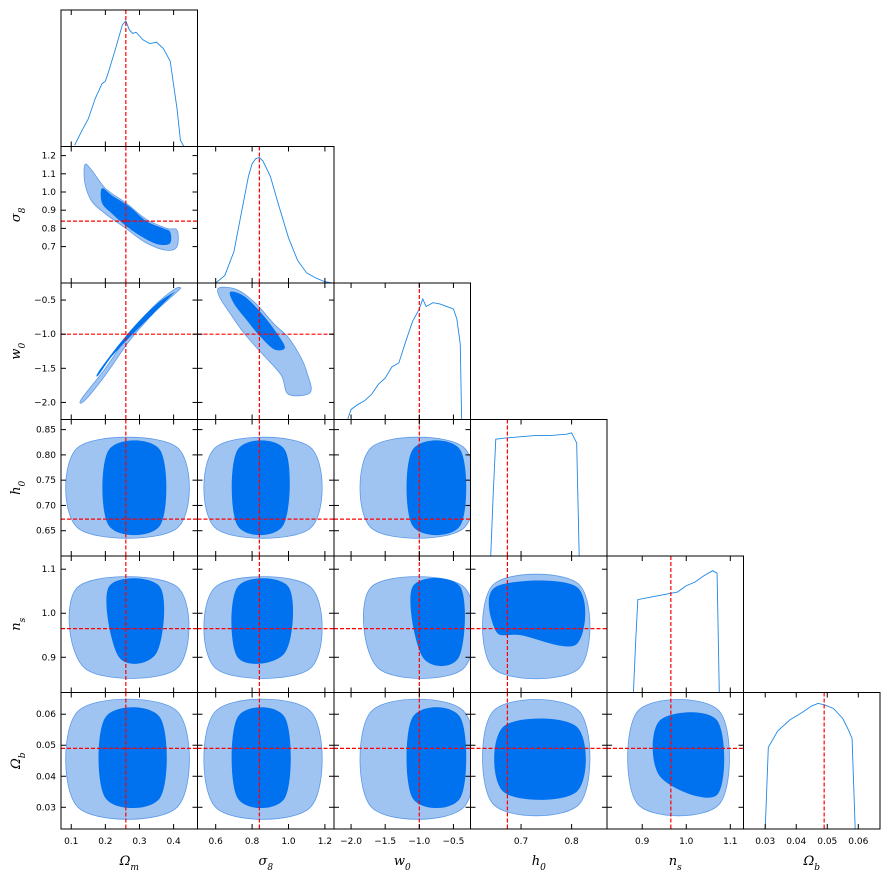 The height and width of the screenshot is (890, 889). What do you see at coordinates (274, 219) in the screenshot?
I see `marginal-s8` at bounding box center [274, 219].